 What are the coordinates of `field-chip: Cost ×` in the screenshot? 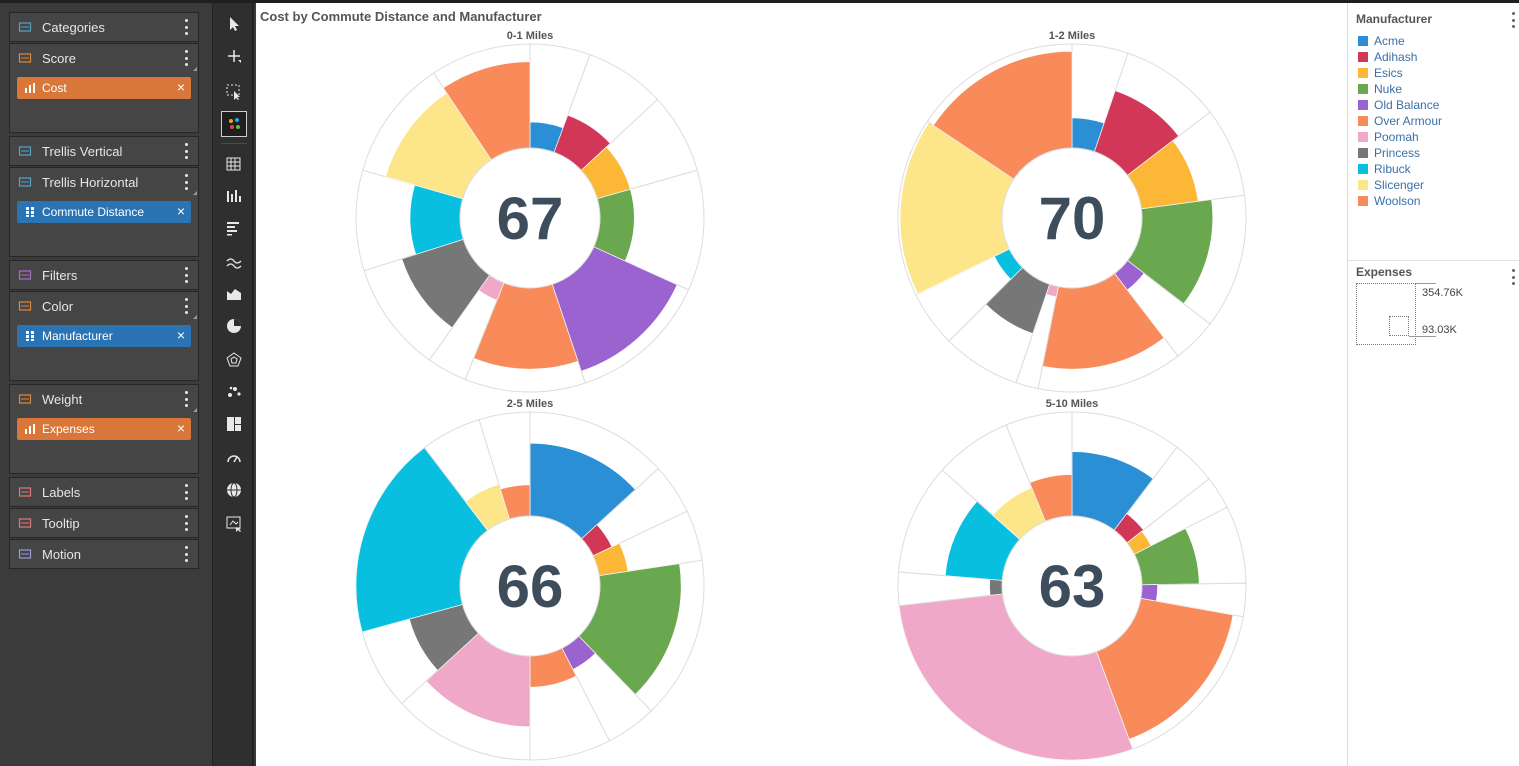 It's located at (104, 88).